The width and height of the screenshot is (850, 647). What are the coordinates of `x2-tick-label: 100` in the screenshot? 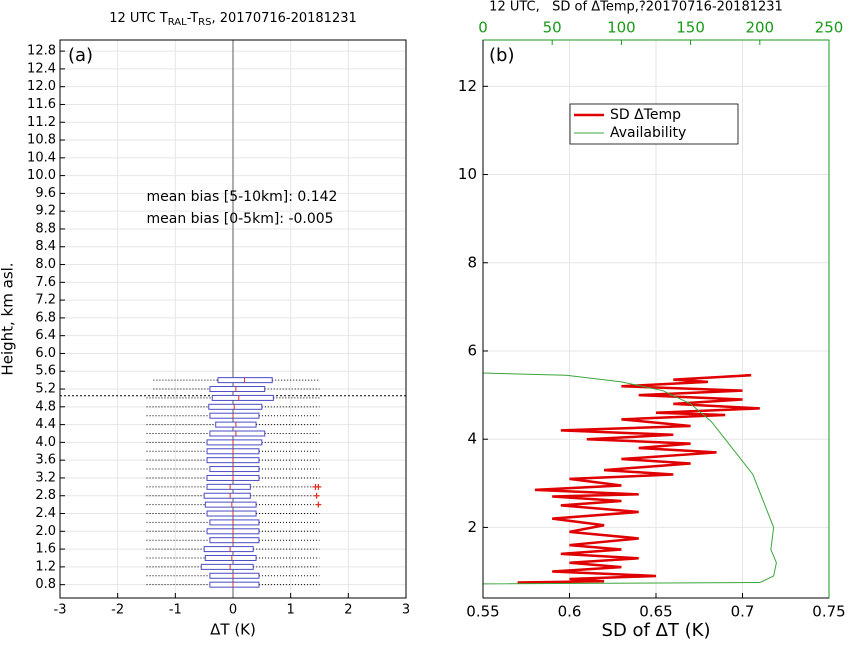 It's located at (621, 28).